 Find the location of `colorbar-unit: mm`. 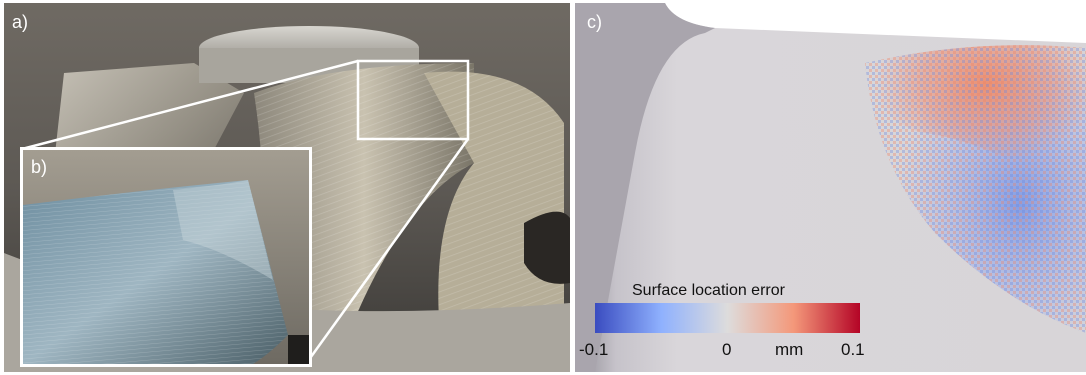

colorbar-unit: mm is located at coordinates (789, 349).